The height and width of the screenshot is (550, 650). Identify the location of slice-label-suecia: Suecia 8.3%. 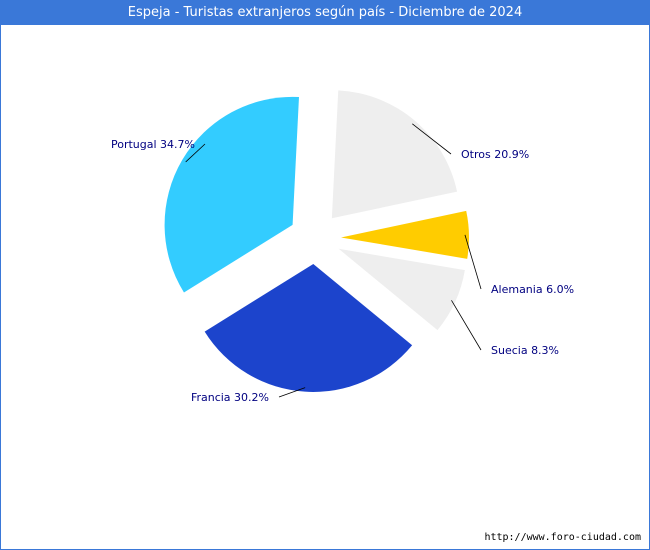
(525, 350).